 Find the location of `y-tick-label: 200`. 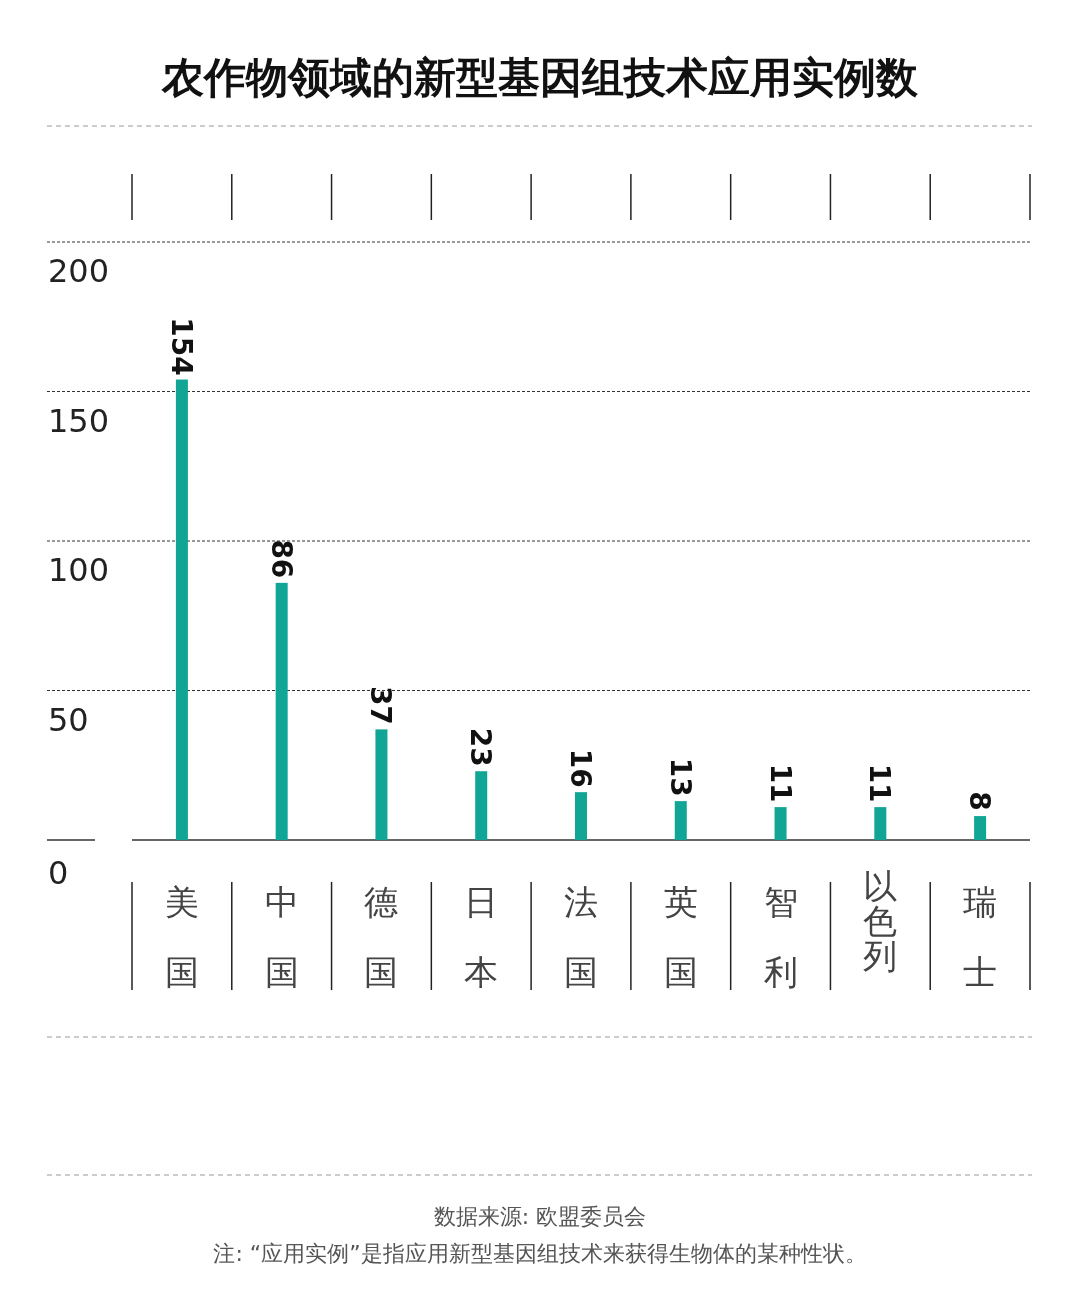

y-tick-label: 200 is located at coordinates (79, 271).